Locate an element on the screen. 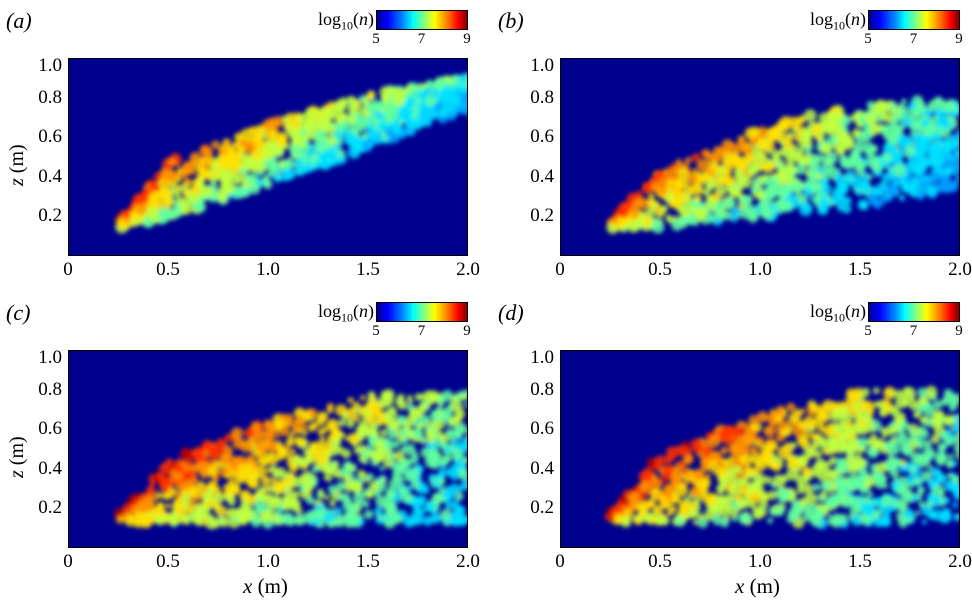  y-tick-label: 0.4 is located at coordinates (50, 176).